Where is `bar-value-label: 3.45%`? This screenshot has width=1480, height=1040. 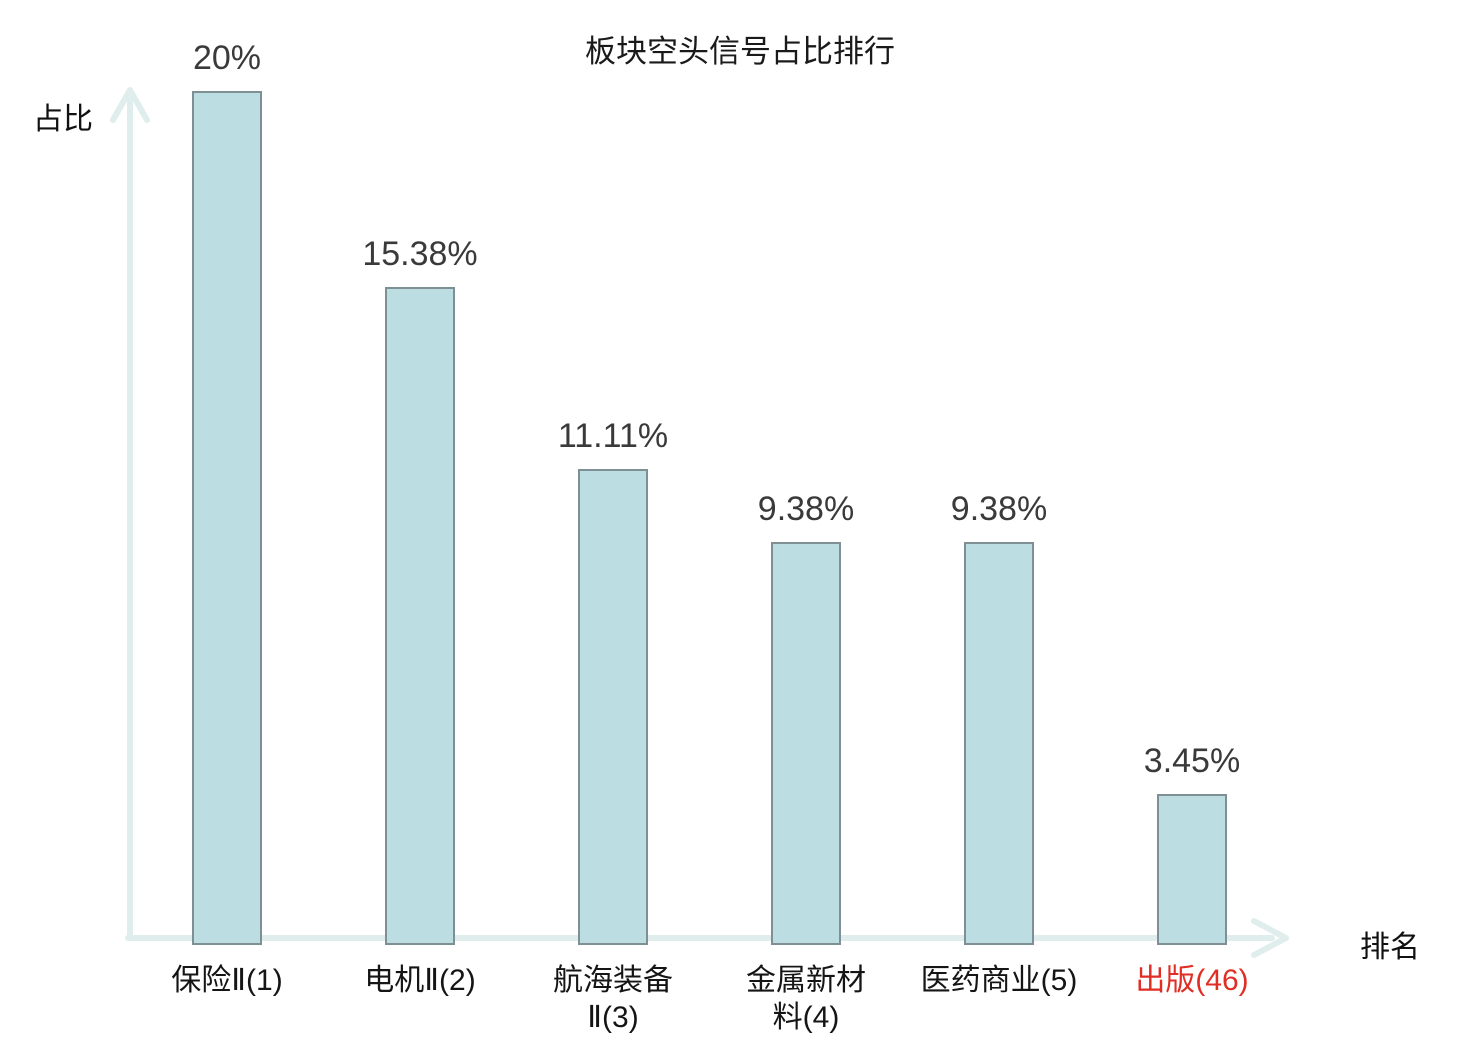
bar-value-label: 3.45% is located at coordinates (1192, 761).